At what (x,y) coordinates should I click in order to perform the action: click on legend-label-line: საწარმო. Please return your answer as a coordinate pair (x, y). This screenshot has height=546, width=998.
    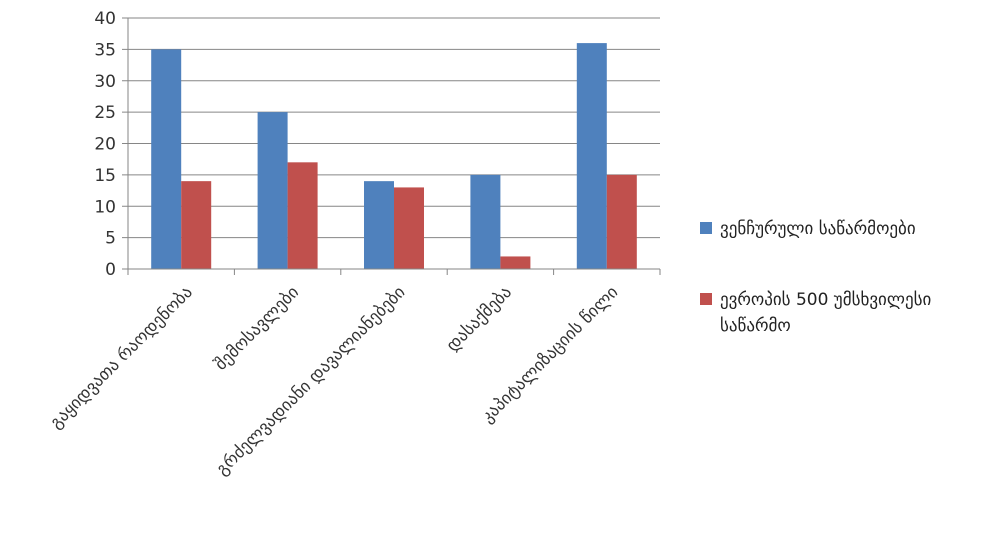
    Looking at the image, I should click on (755, 326).